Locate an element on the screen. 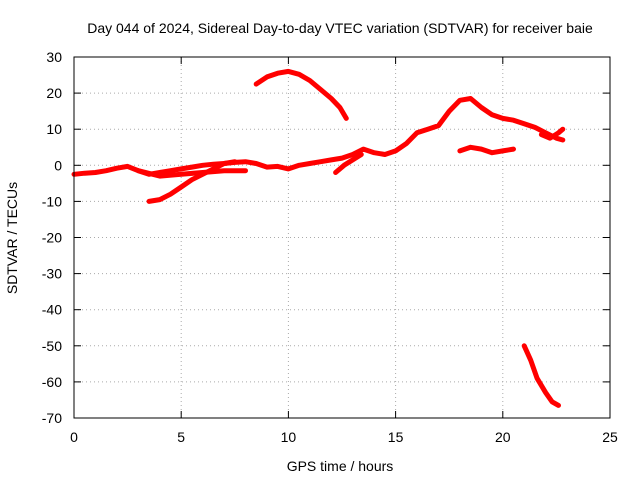  x-tick-label: 25 is located at coordinates (610, 437).